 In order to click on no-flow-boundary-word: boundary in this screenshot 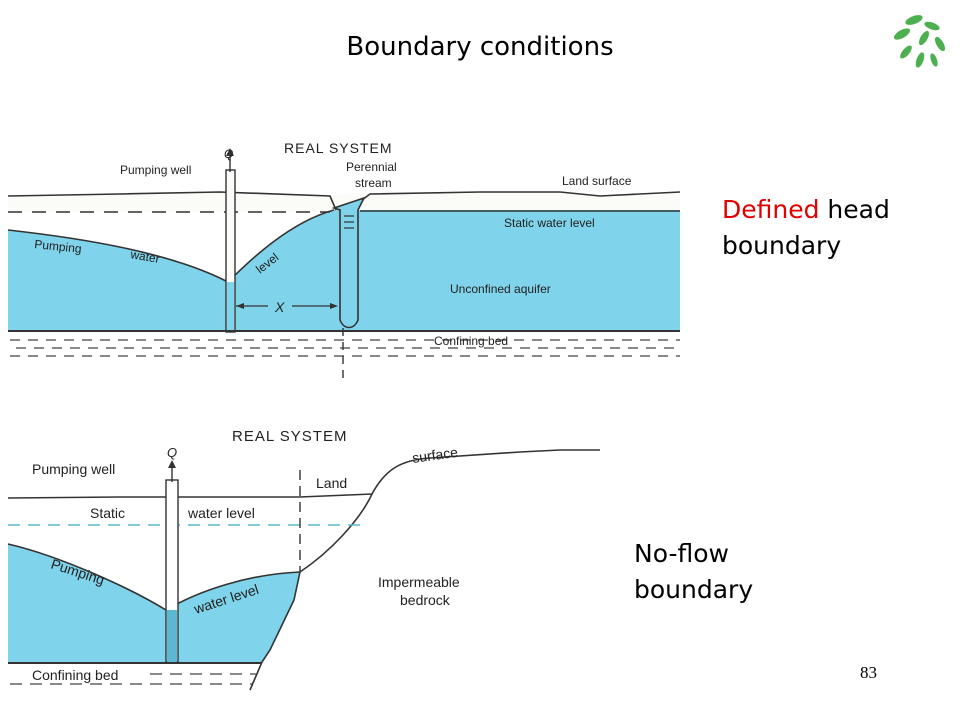, I will do `click(694, 589)`.